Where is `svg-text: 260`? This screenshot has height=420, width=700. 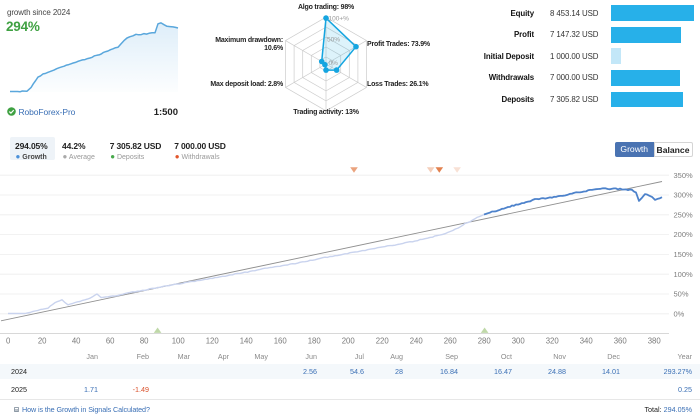
svg-text: 260 is located at coordinates (451, 341).